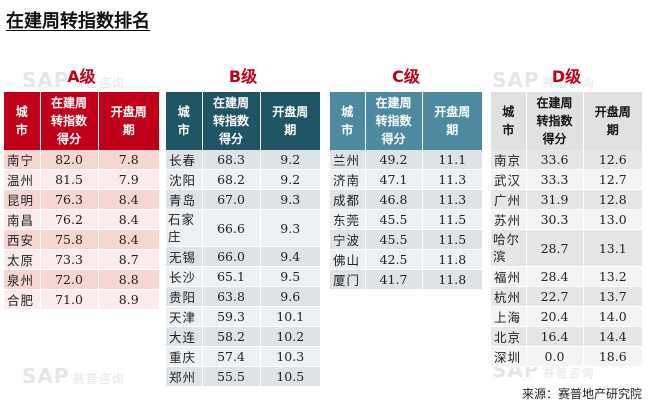 This screenshot has height=410, width=649. I want to click on cycle-cell: 14.4, so click(612, 336).